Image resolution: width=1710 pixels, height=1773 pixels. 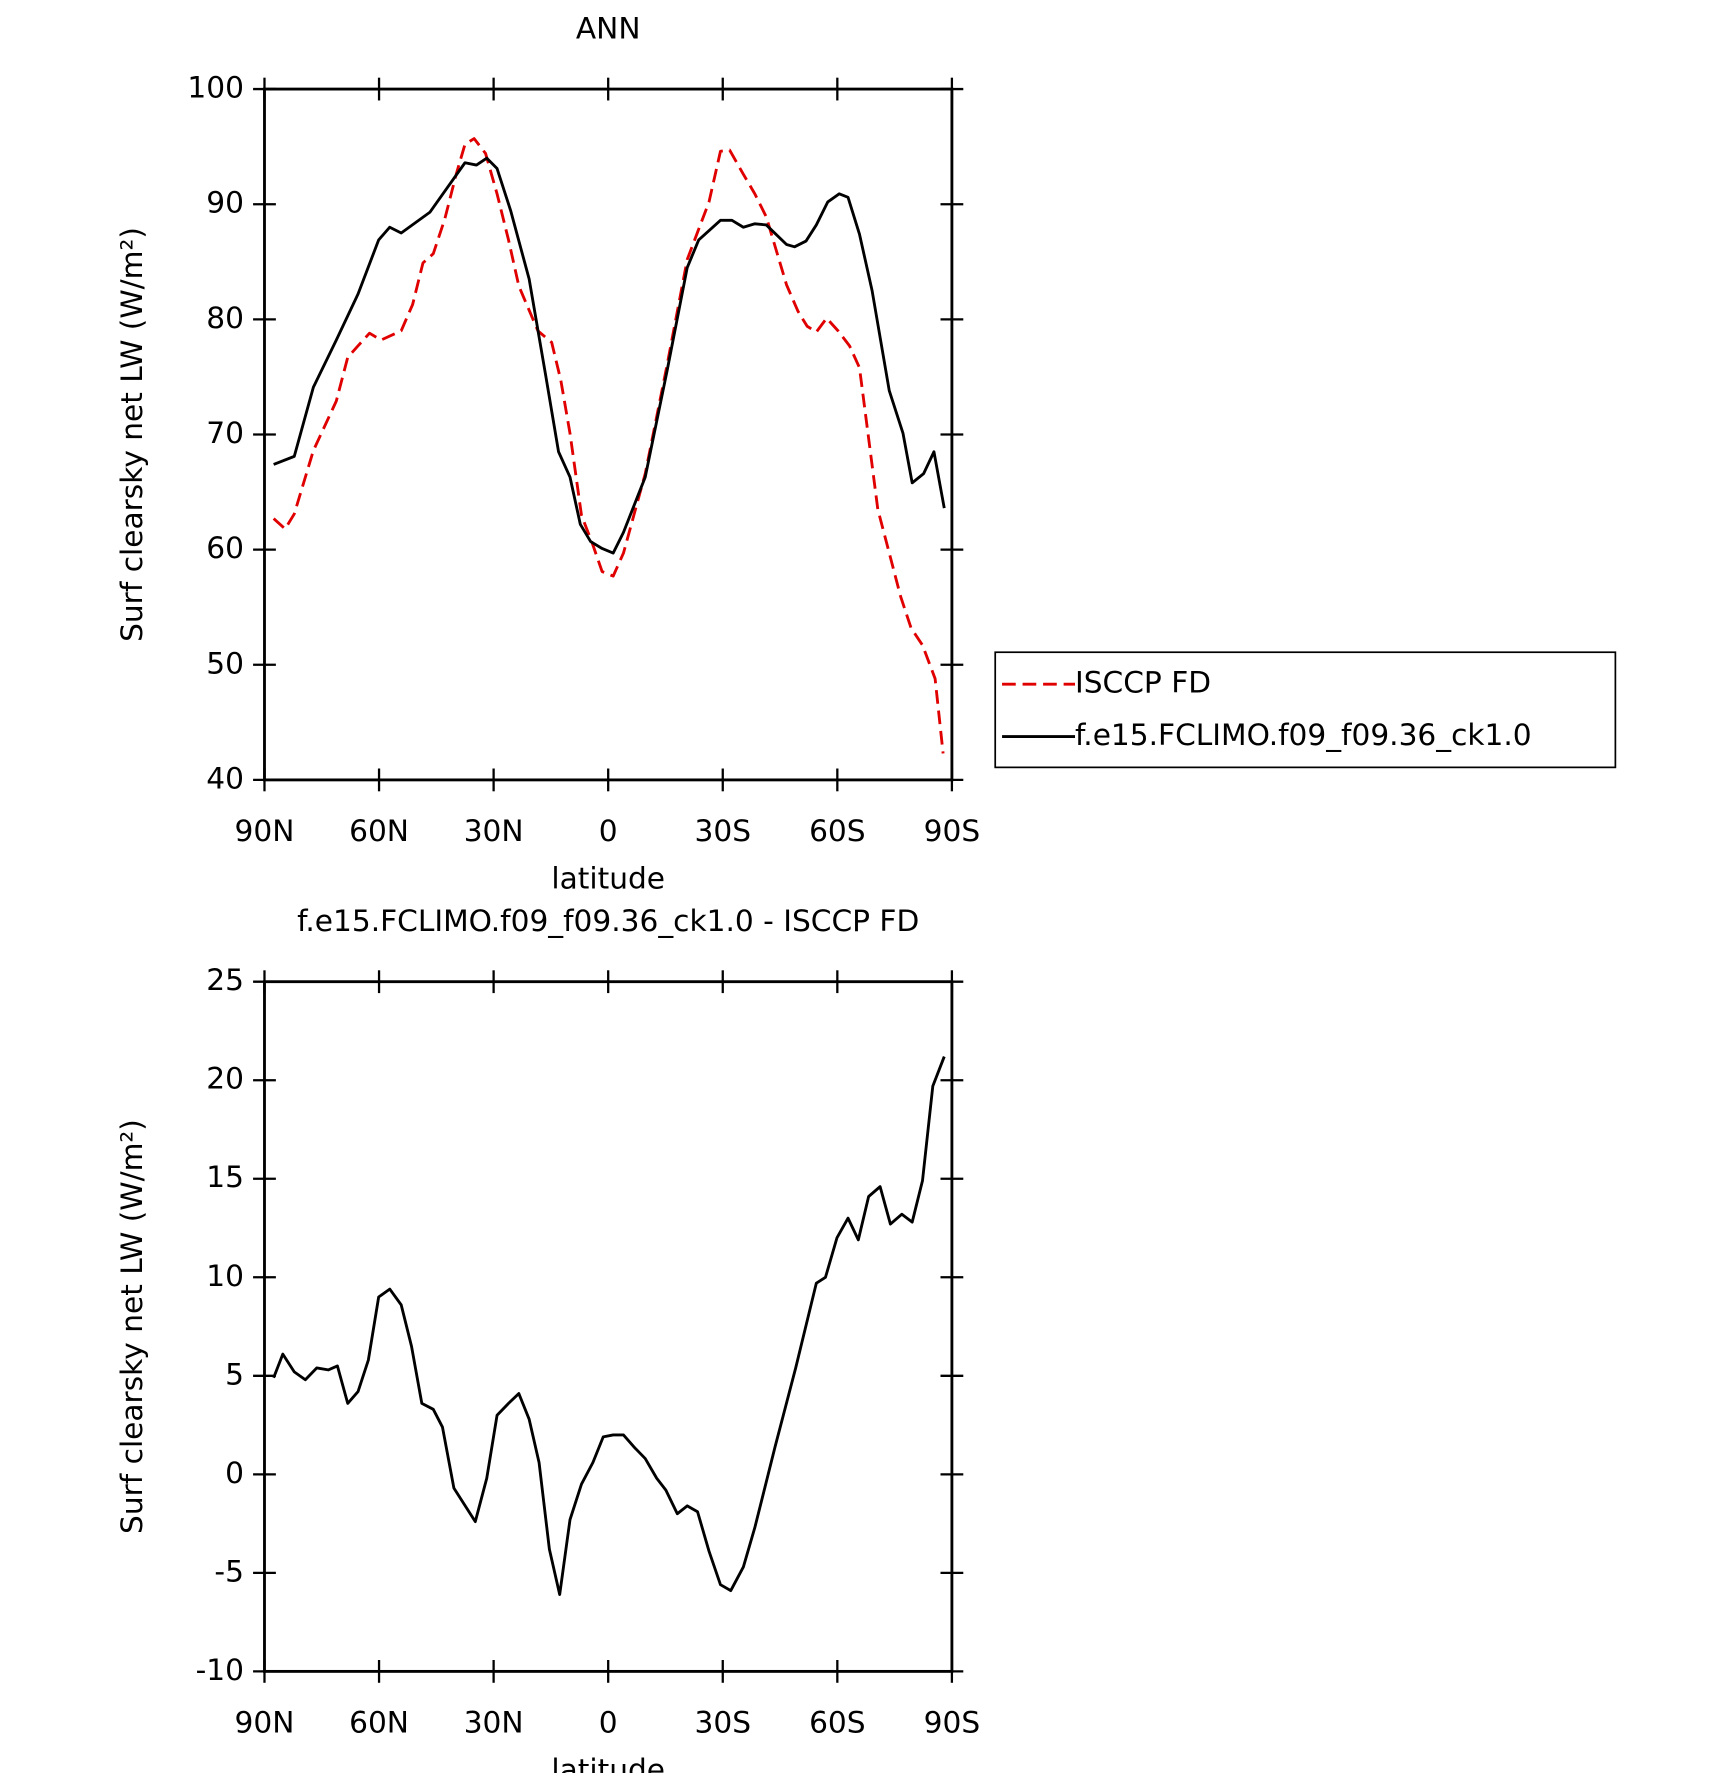 What do you see at coordinates (608, 920) in the screenshot?
I see `chart-title: f.e15.FCLIMO.f09_f09.36_ck1.0 - ISCCP FD` at bounding box center [608, 920].